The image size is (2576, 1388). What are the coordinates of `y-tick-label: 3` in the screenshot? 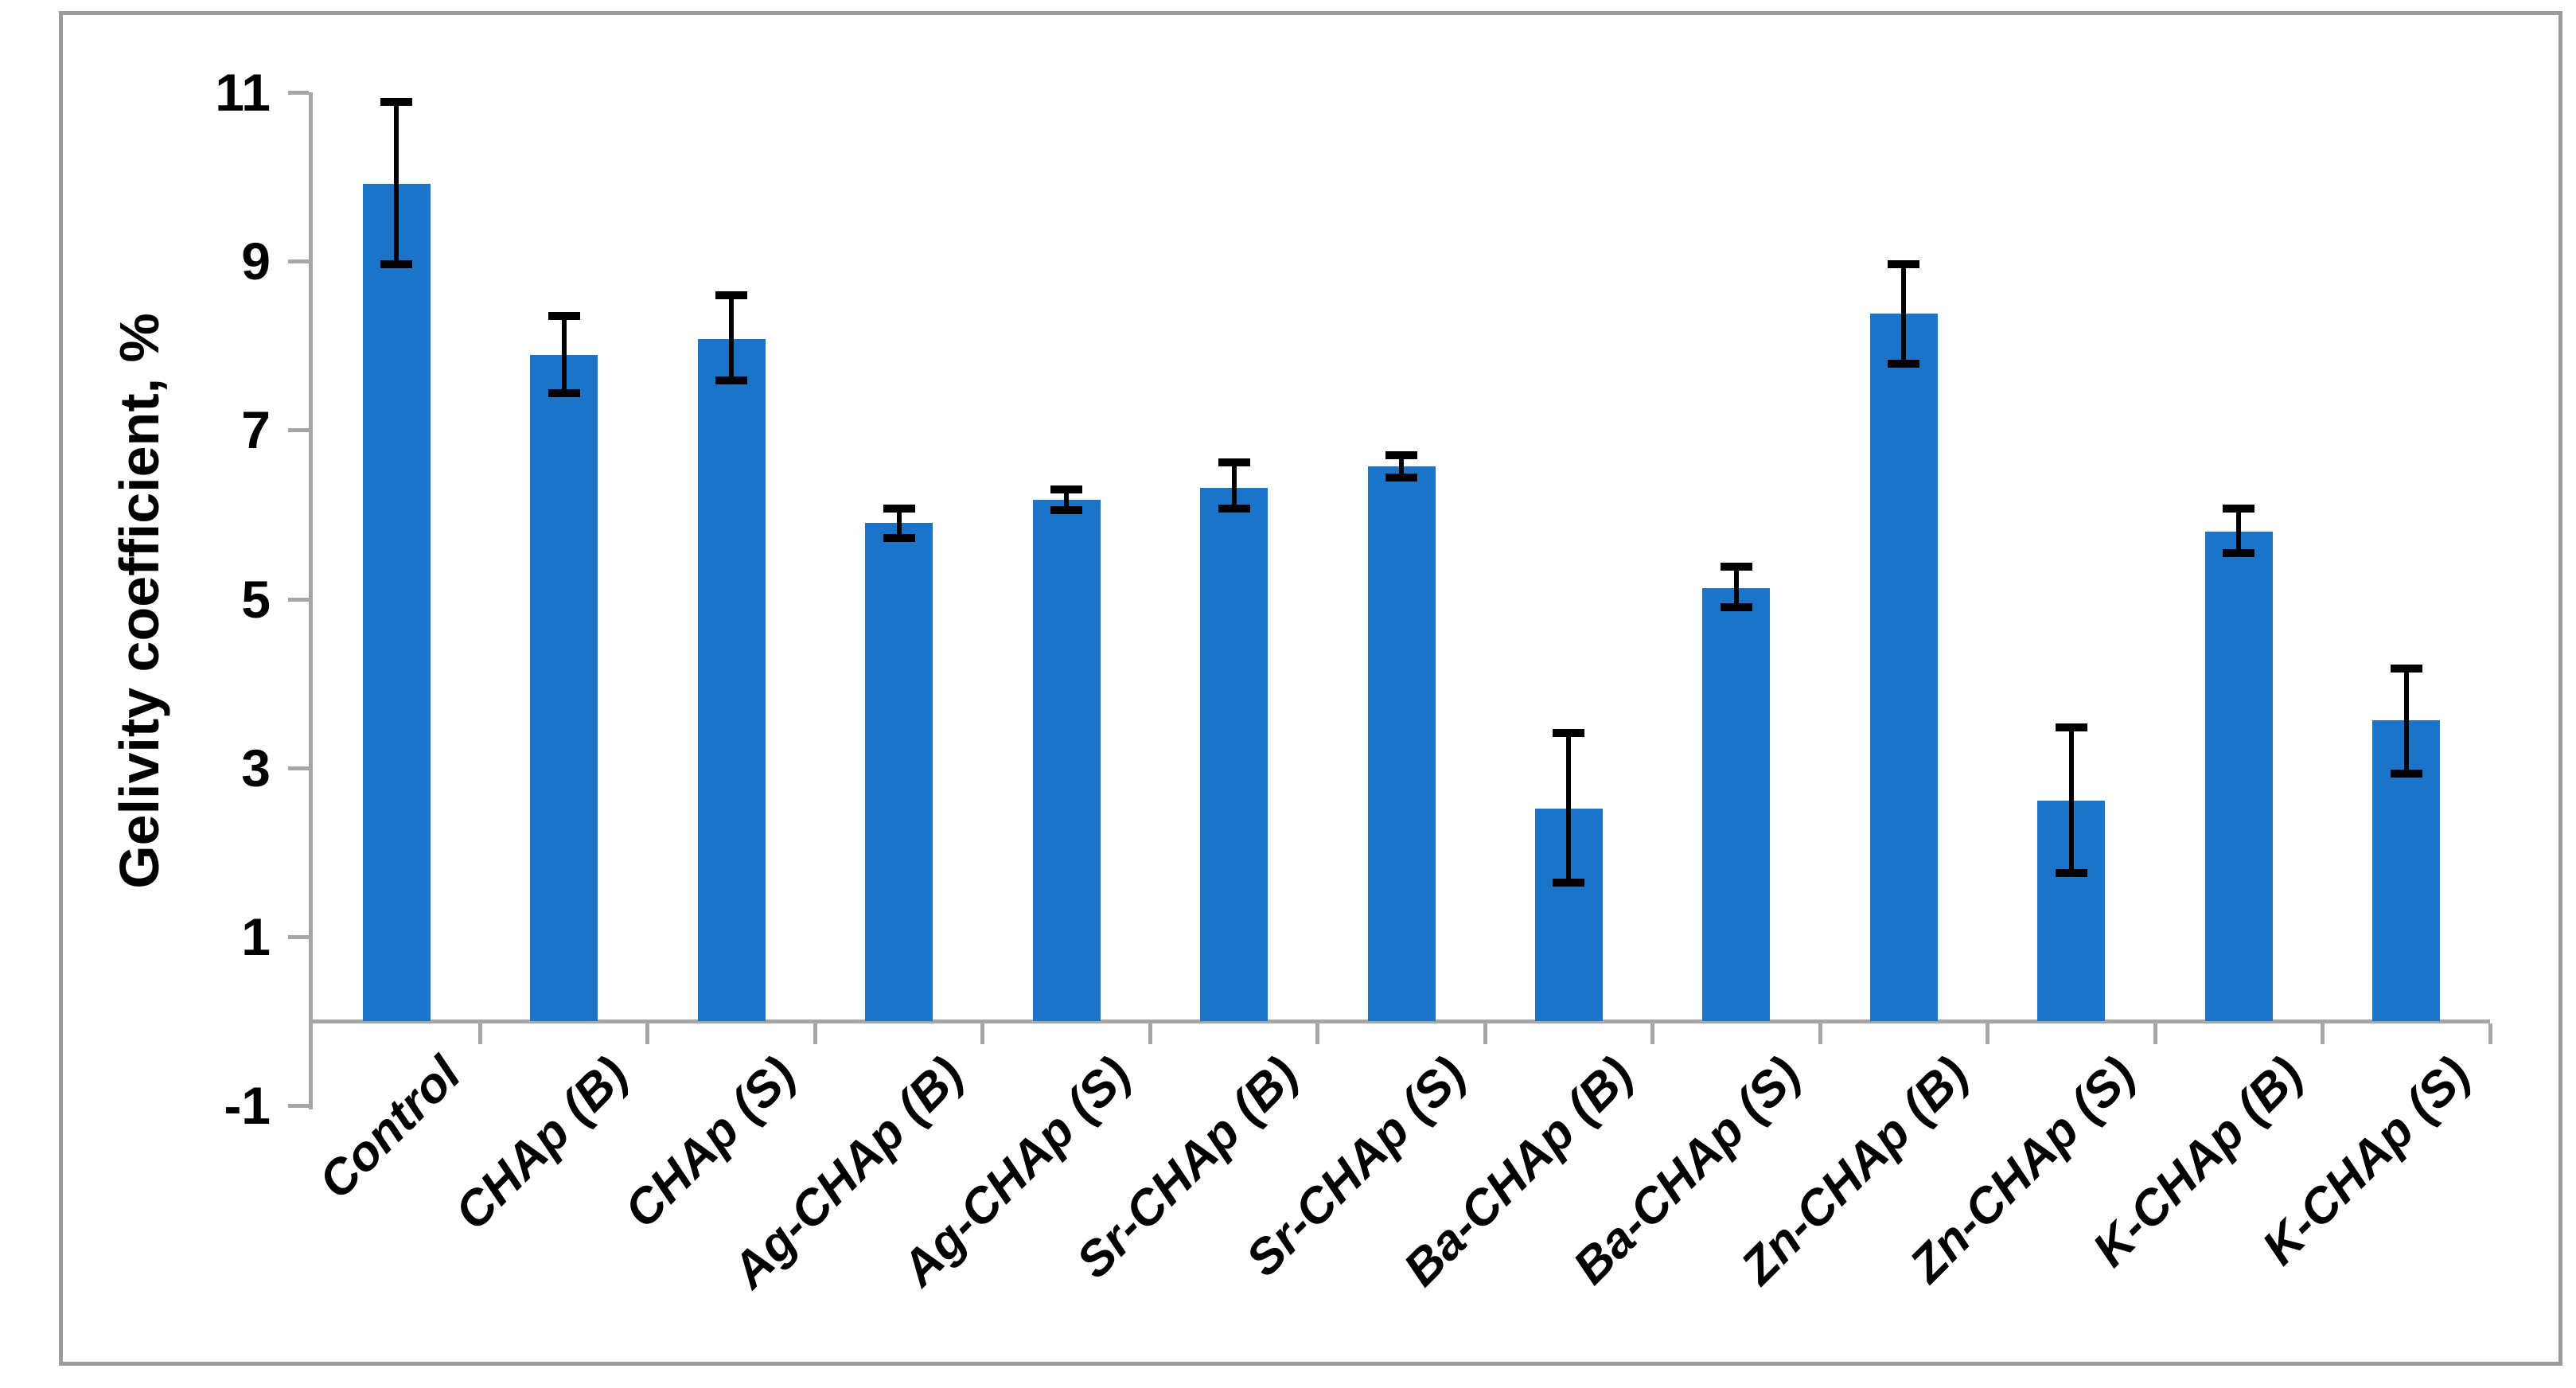 It's located at (256, 767).